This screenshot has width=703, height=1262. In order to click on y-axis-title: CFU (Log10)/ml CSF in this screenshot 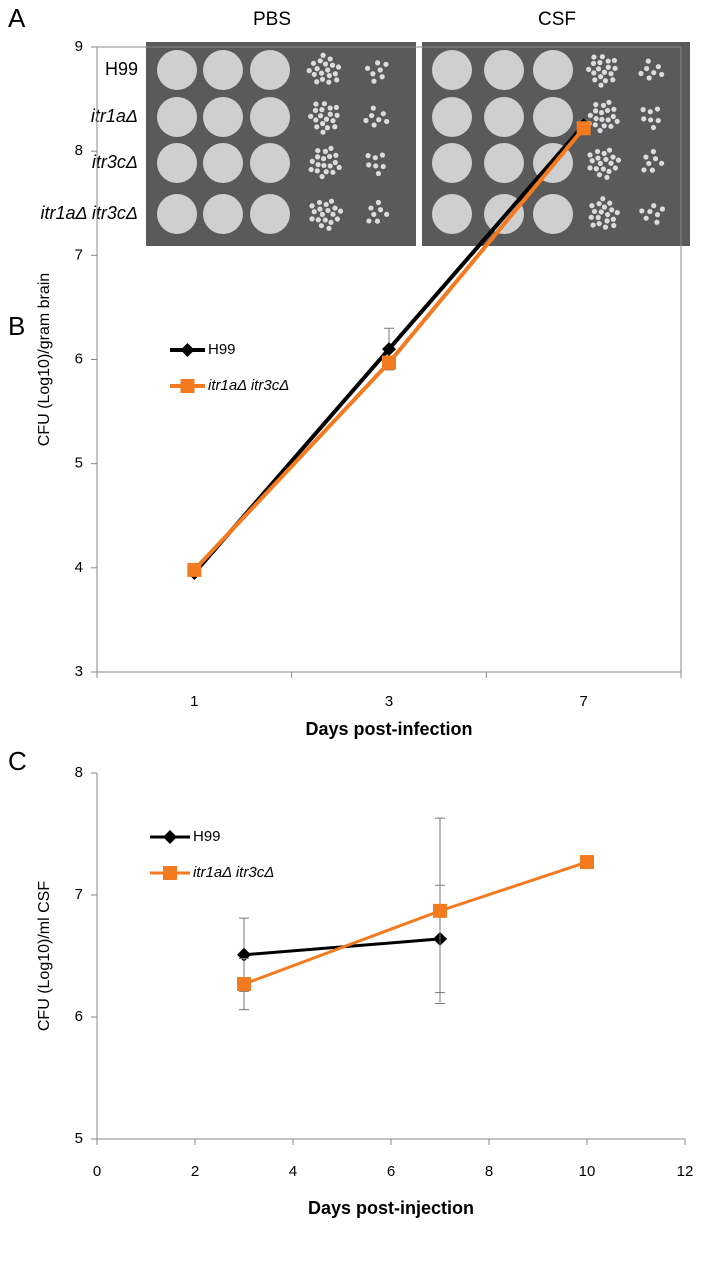, I will do `click(44, 956)`.